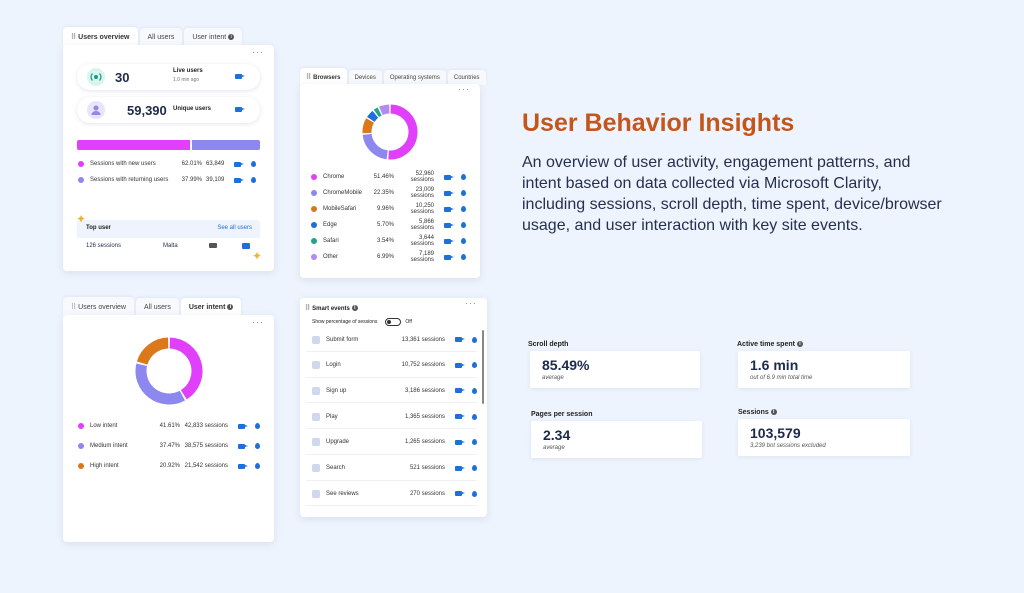 The height and width of the screenshot is (593, 1024). What do you see at coordinates (353, 416) in the screenshot?
I see `row-label: Play` at bounding box center [353, 416].